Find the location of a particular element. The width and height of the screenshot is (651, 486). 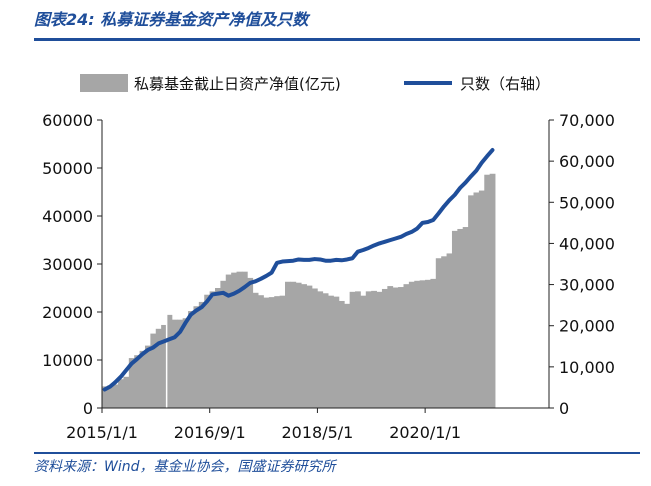

source-rule is located at coordinates (337, 453).